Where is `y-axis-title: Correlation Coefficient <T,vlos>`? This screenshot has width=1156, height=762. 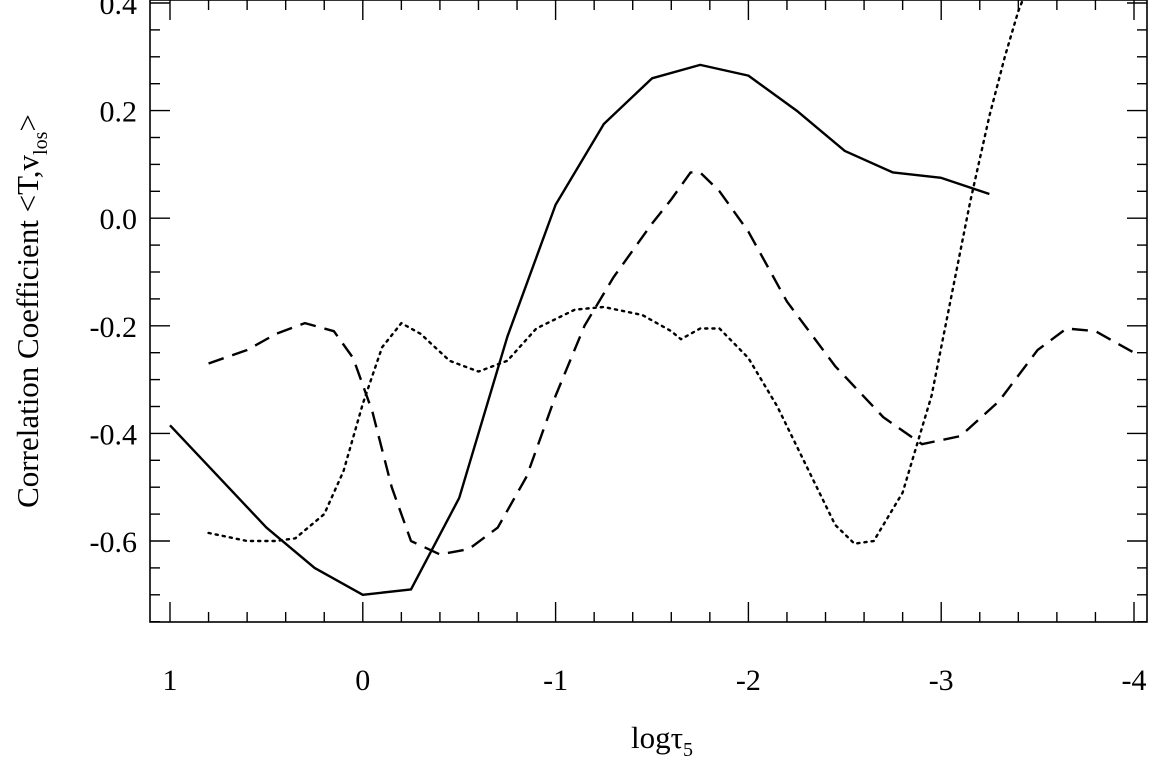
y-axis-title: Correlation Coefficient <T,vlos> is located at coordinates (31, 311).